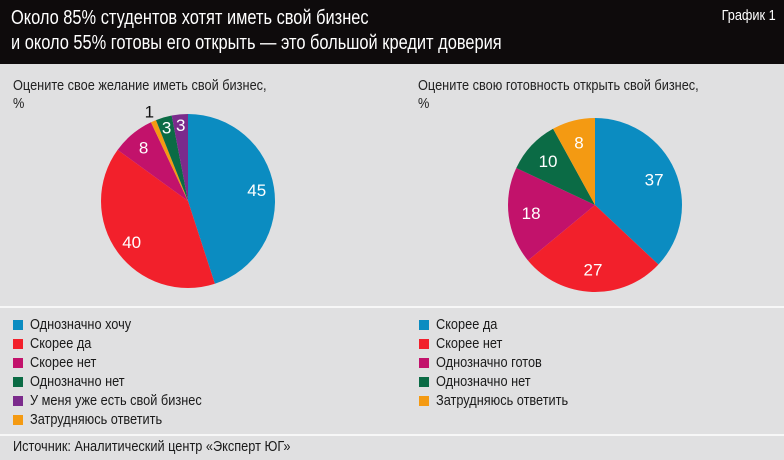 This screenshot has width=784, height=460. Describe the element at coordinates (131, 242) in the screenshot. I see `data-label: 40` at that location.